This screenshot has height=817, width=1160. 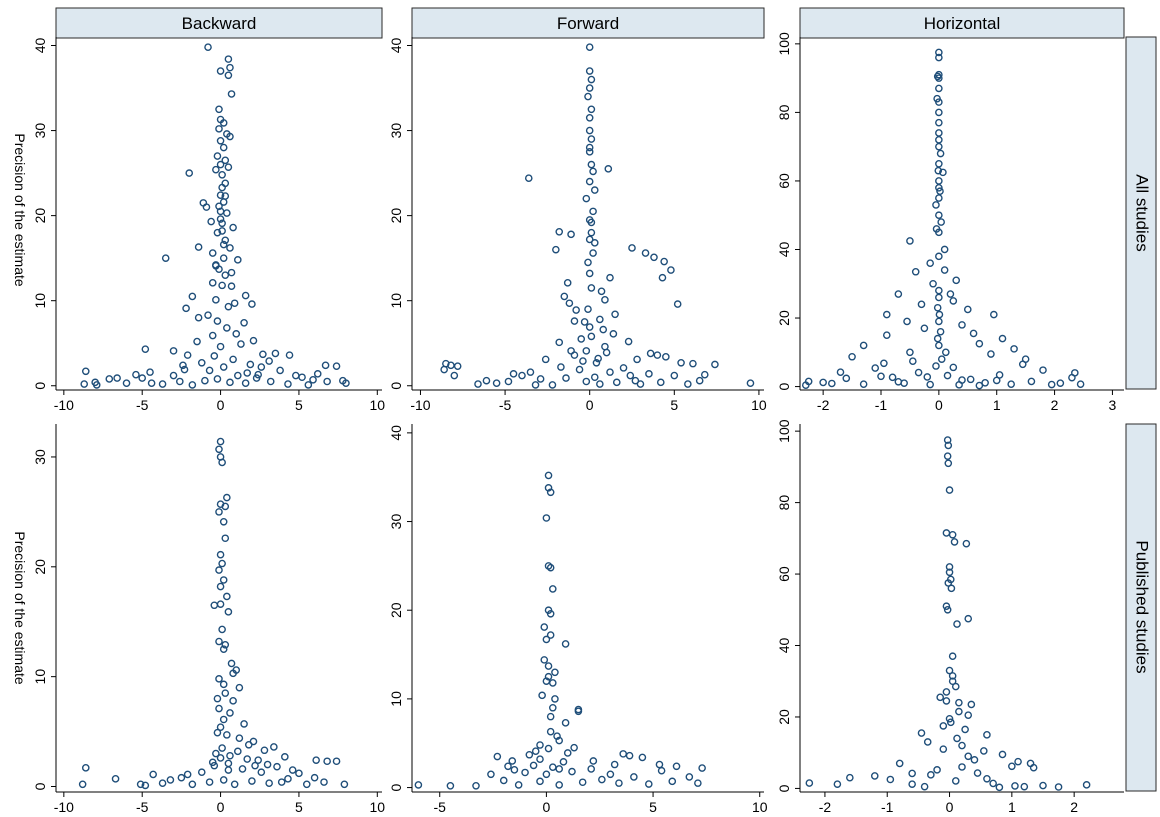 What do you see at coordinates (219, 23) in the screenshot?
I see `column-strip-backward-label: Backward` at bounding box center [219, 23].